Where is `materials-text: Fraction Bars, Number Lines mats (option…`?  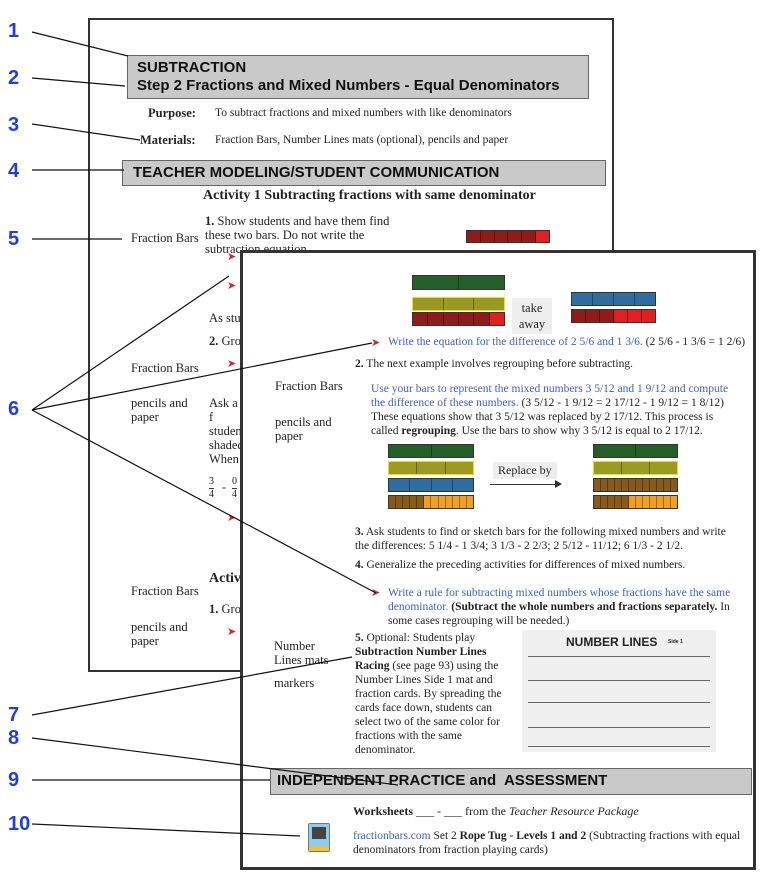
materials-text: Fraction Bars, Number Lines mats (option… is located at coordinates (362, 140).